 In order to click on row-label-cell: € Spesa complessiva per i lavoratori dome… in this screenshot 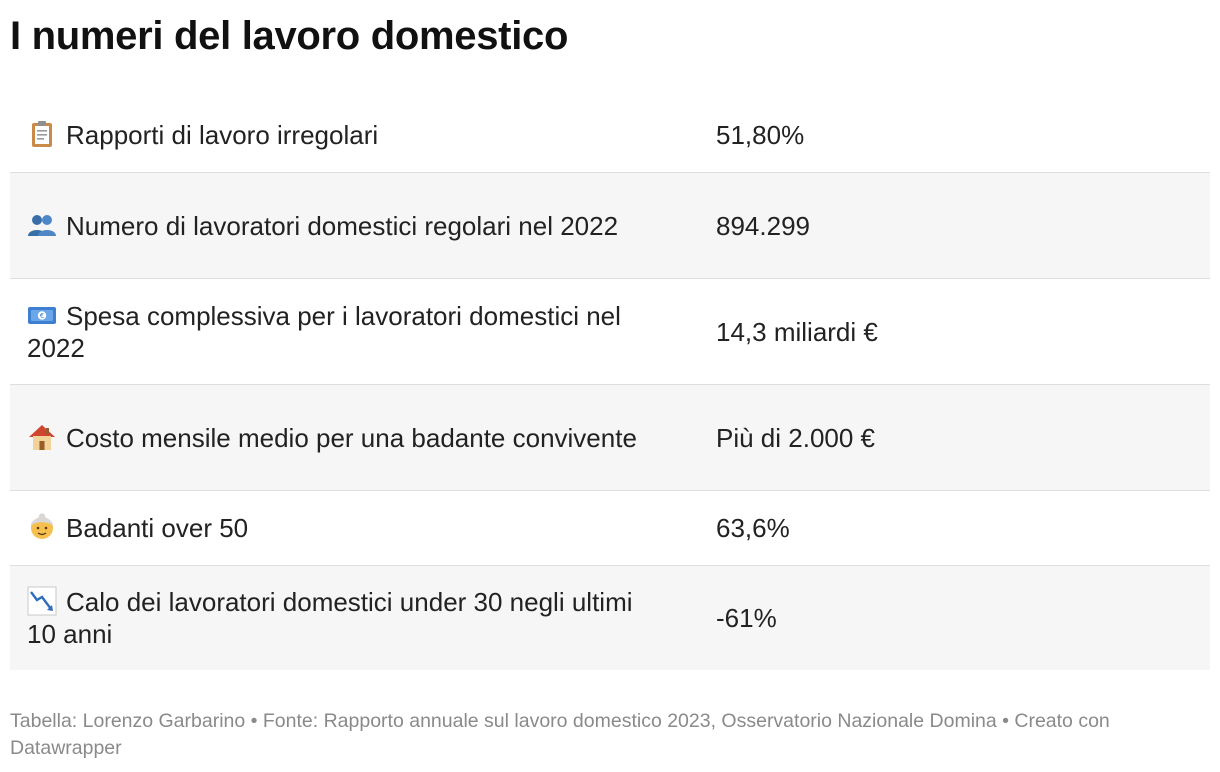, I will do `click(355, 332)`.